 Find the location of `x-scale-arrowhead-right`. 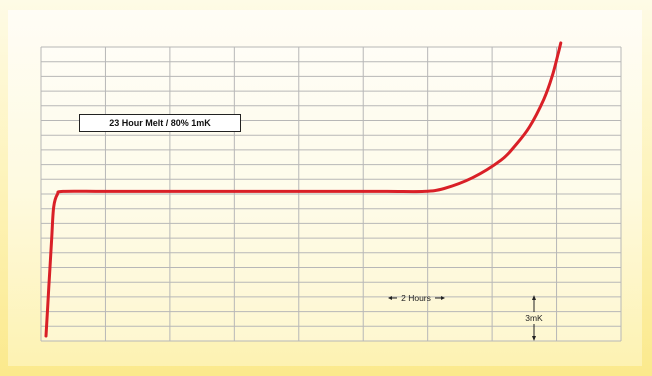

x-scale-arrowhead-right is located at coordinates (443, 298).